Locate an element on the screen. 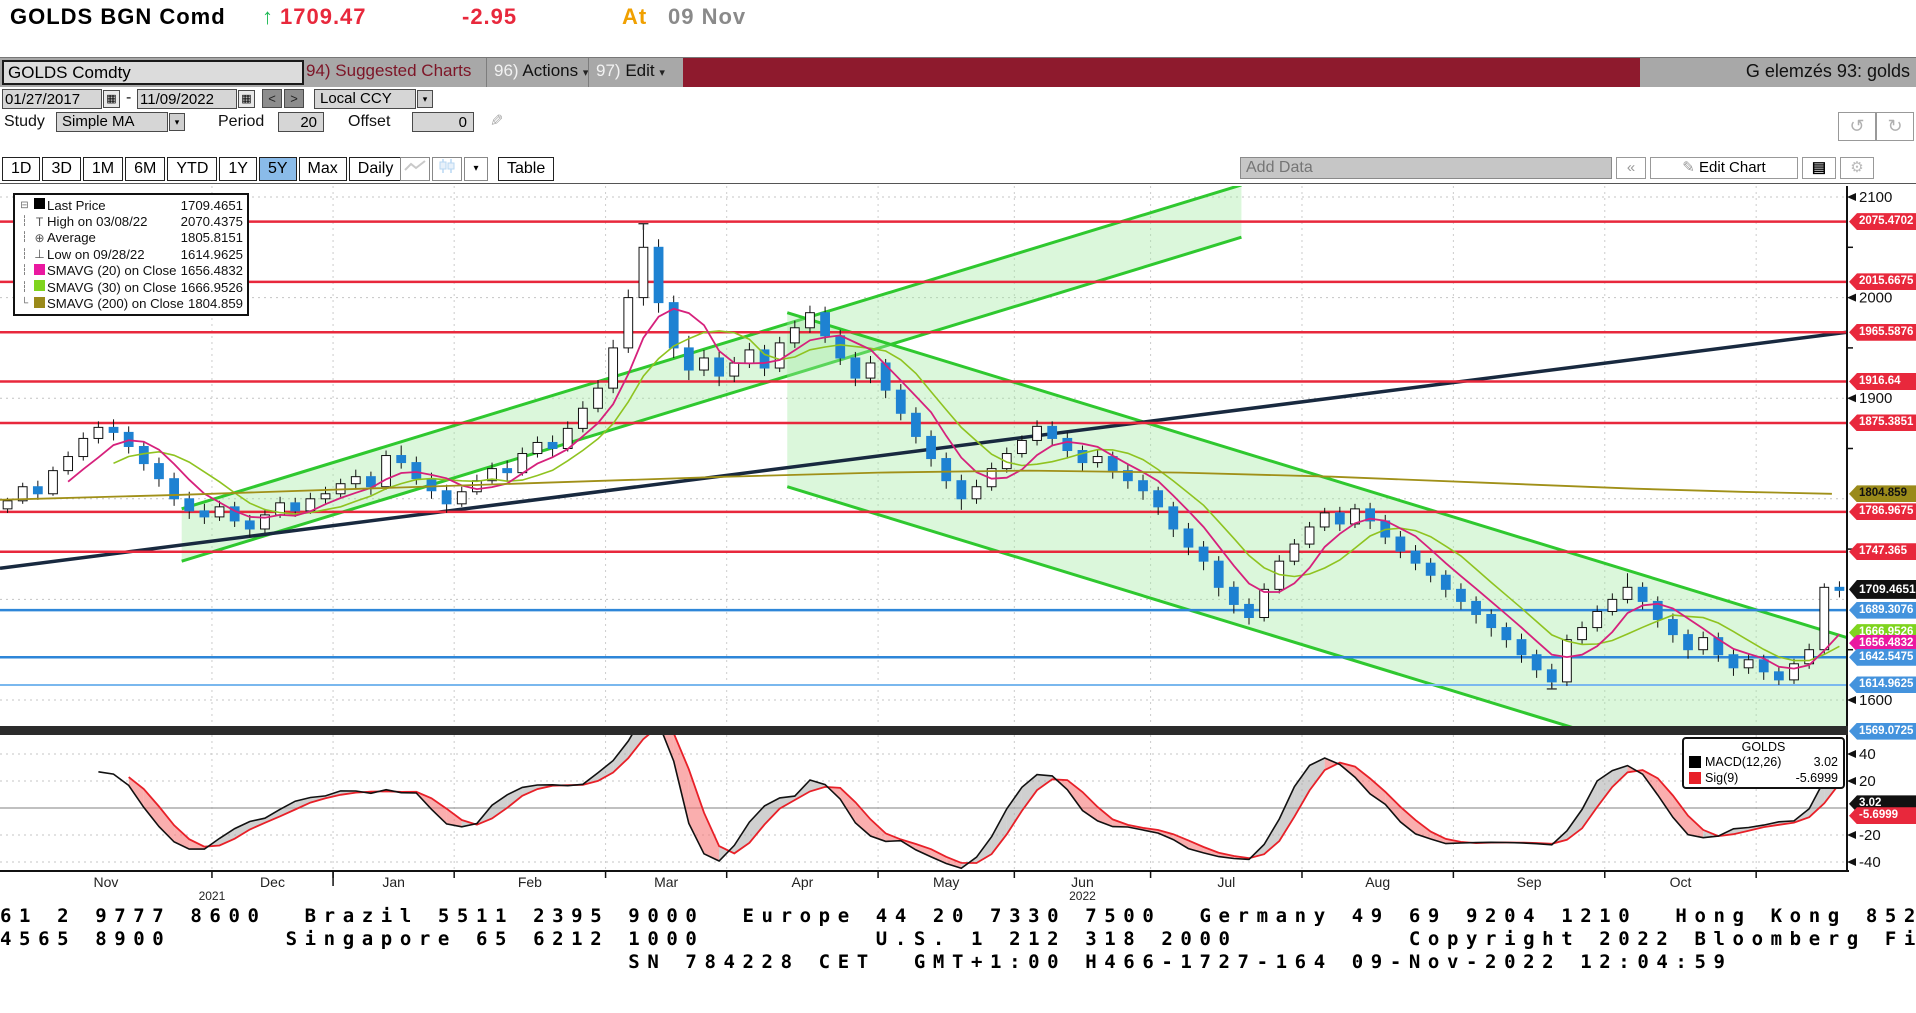 Image resolution: width=1916 pixels, height=1013 pixels. chart-type-dropdown: ▾ is located at coordinates (476, 169).